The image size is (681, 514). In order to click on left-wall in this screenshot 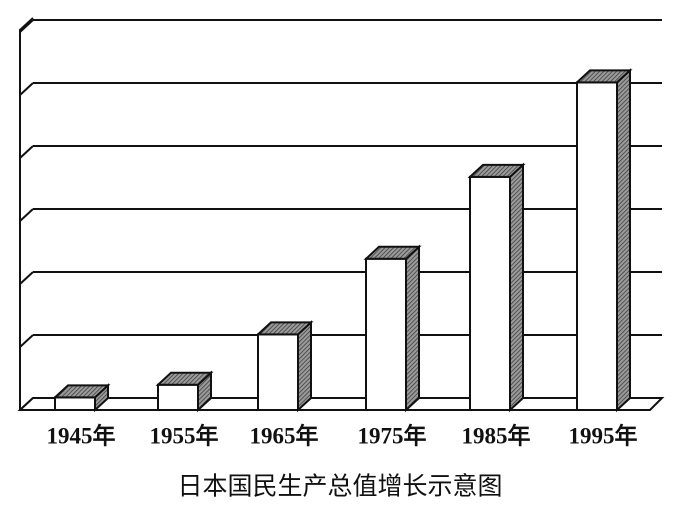, I will do `click(26, 213)`.